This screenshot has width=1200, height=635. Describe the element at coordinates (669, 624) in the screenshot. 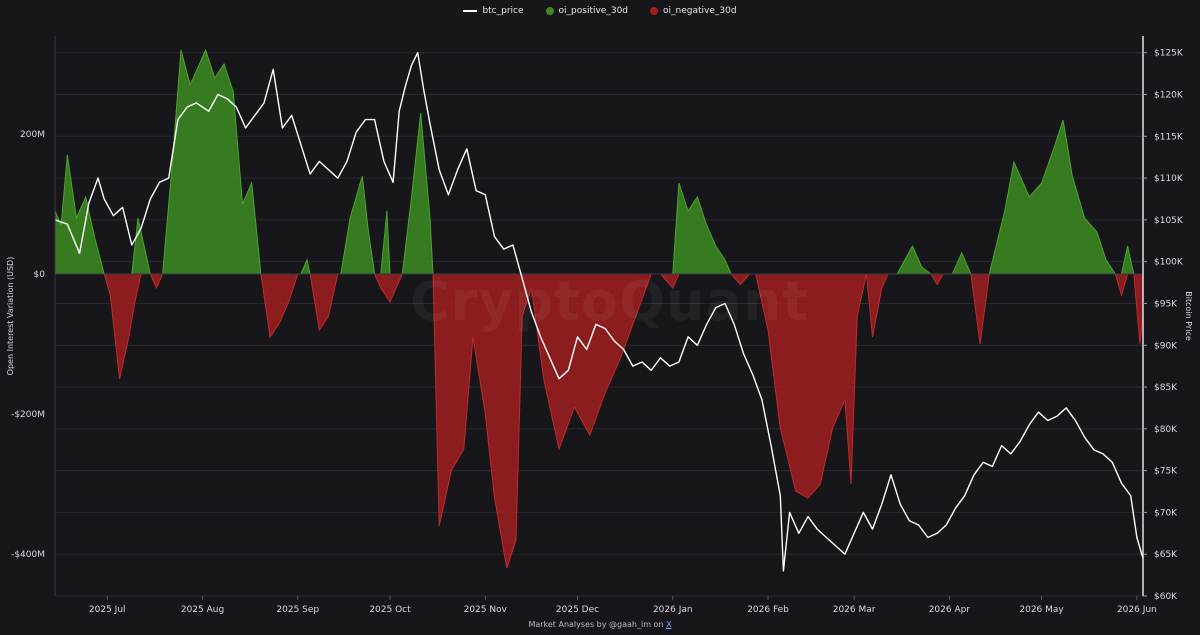

I see `footer-link: X` at that location.